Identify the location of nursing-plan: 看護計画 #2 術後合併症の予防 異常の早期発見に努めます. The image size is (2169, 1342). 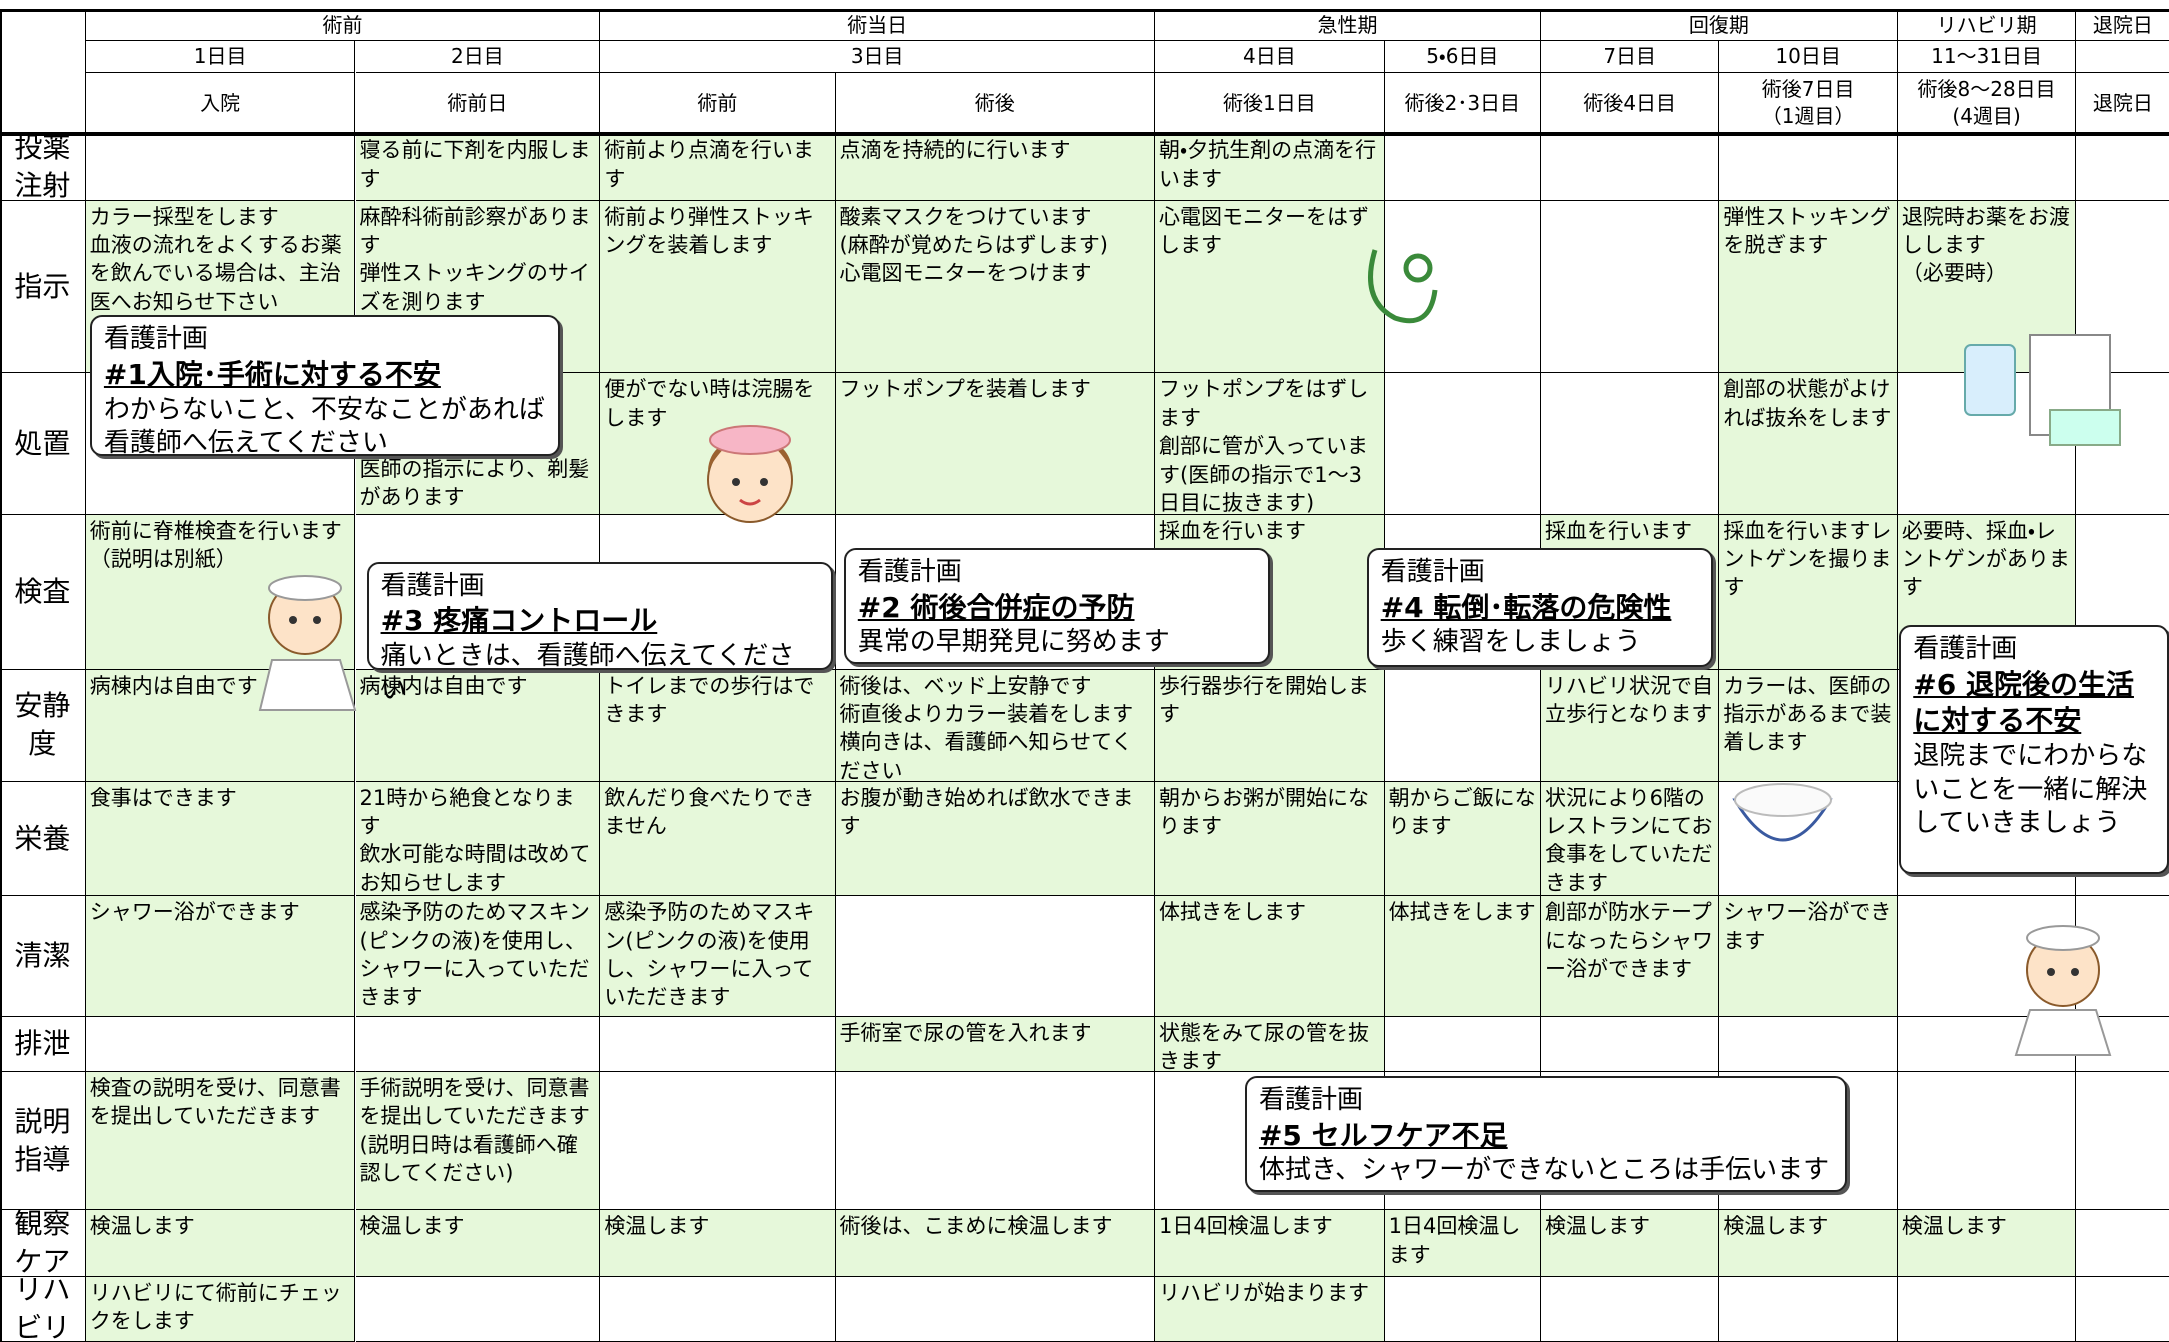
(1056, 605).